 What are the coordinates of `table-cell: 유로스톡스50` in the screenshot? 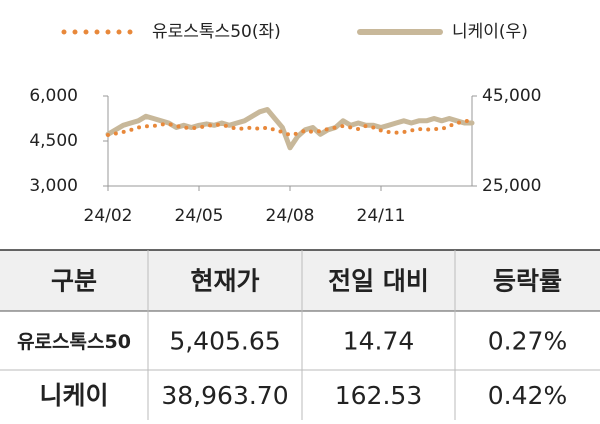 It's located at (74, 342).